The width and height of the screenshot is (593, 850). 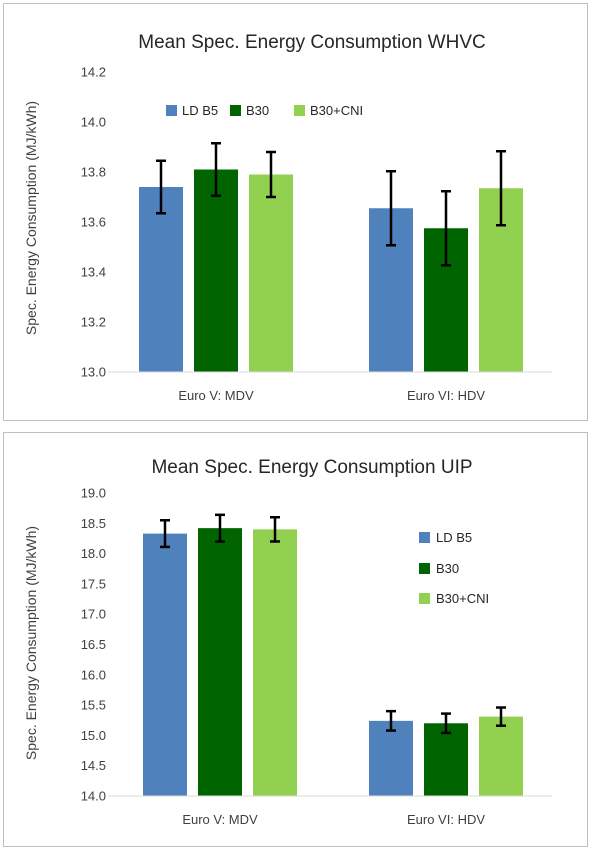 What do you see at coordinates (93, 172) in the screenshot?
I see `y-tick-label: 13.8` at bounding box center [93, 172].